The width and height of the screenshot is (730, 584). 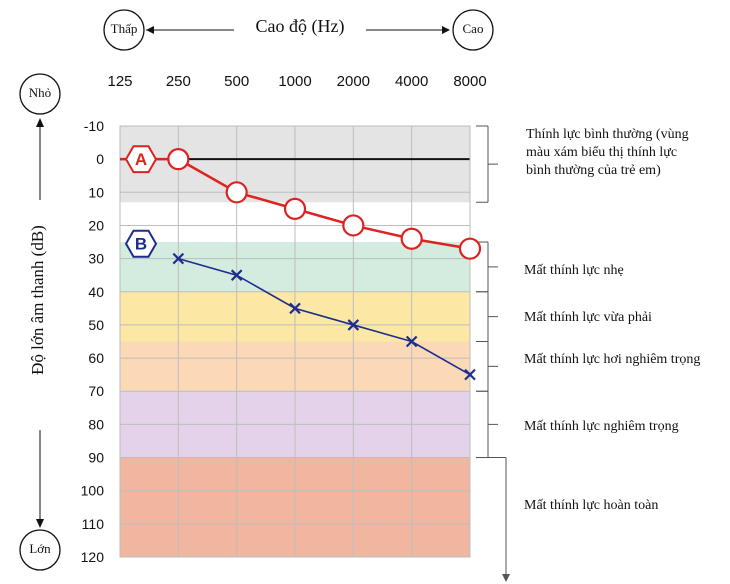 I want to click on circle-low, so click(x=124, y=30).